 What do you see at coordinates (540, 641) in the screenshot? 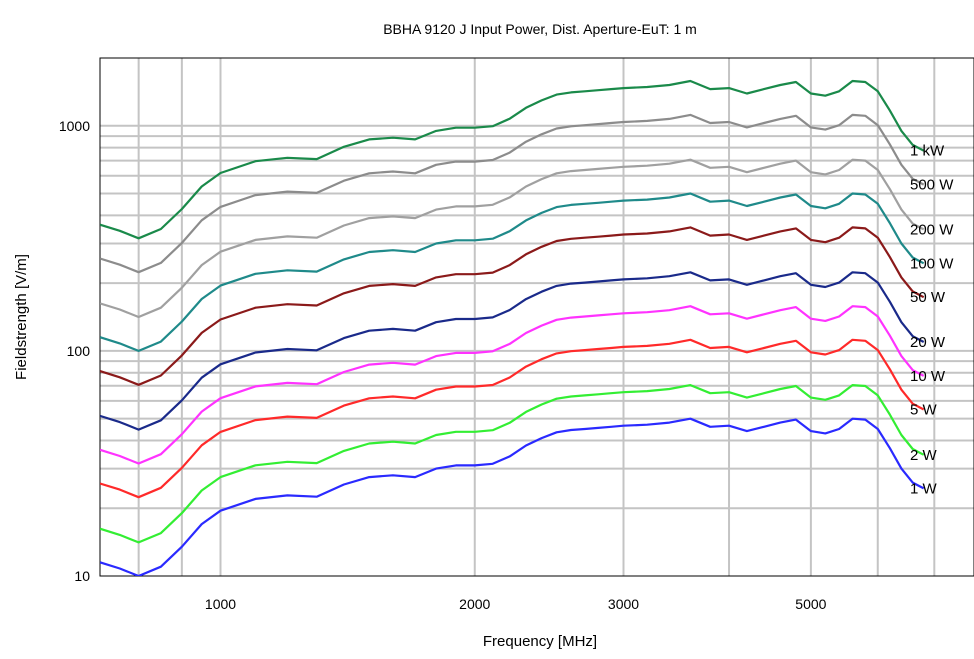
I see `x-axis-label: Frequency [MHz]` at bounding box center [540, 641].